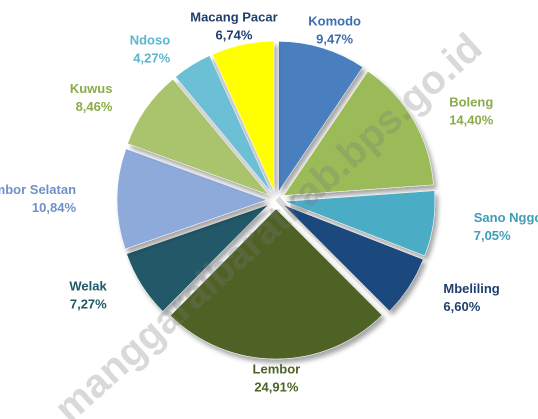  Describe the element at coordinates (233, 16) in the screenshot. I see `slice-label: Macang Pacar` at that location.